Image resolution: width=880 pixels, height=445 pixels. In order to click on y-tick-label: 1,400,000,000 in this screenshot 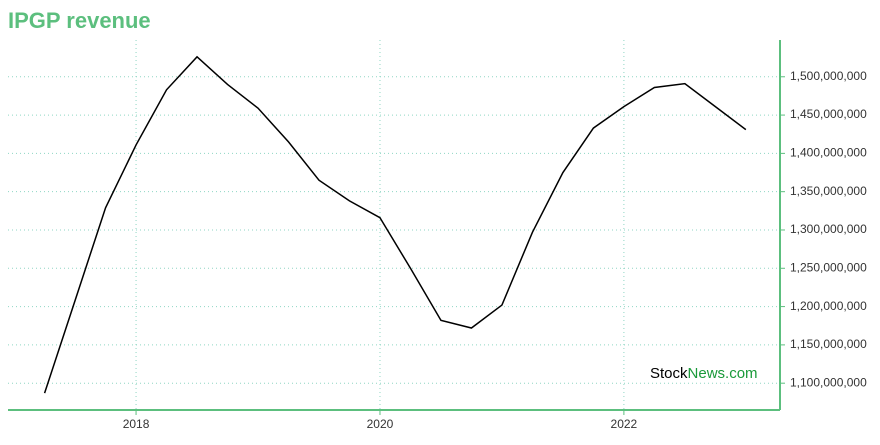, I will do `click(828, 153)`.